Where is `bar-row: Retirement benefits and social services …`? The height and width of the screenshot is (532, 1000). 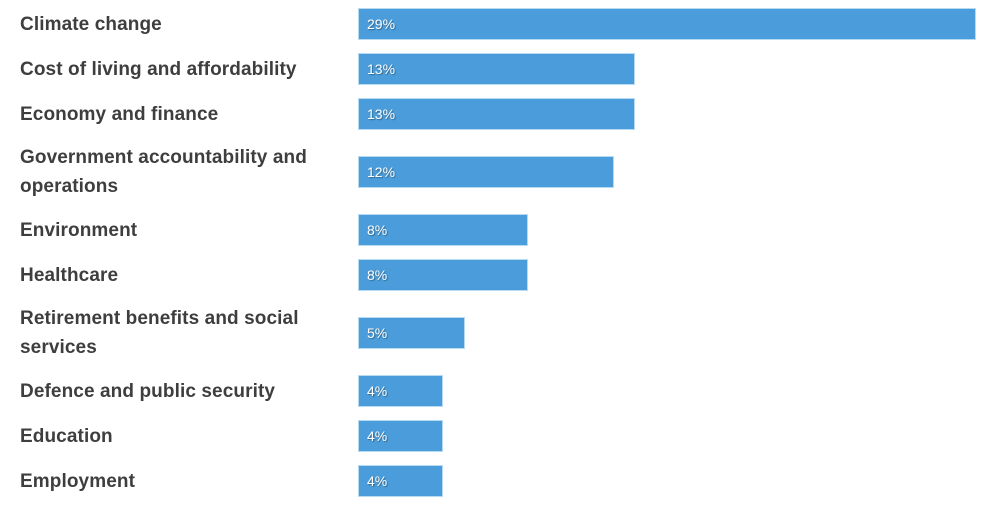
bar-row: Retirement benefits and social services … is located at coordinates (500, 333).